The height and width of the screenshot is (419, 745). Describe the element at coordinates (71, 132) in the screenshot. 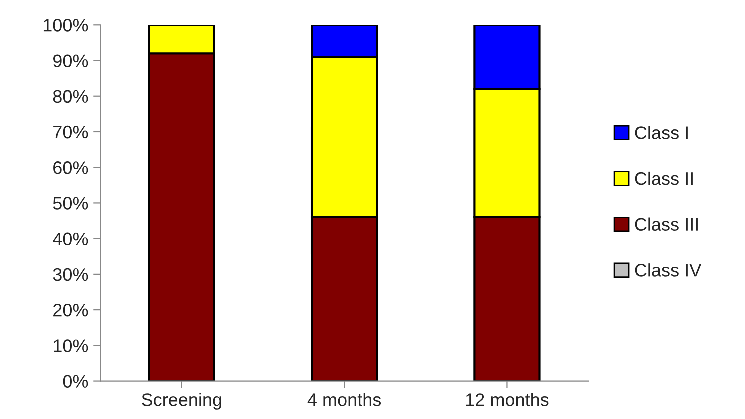

I see `y-tick-label: 70%` at that location.